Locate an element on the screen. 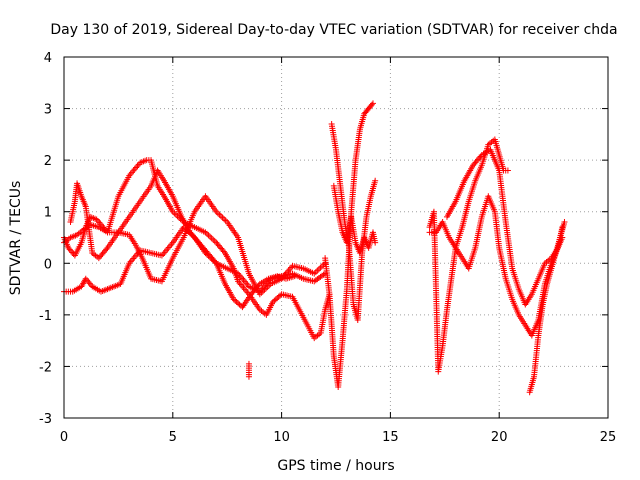  y-axis-label: SDTVAR / TECUs is located at coordinates (16, 238).